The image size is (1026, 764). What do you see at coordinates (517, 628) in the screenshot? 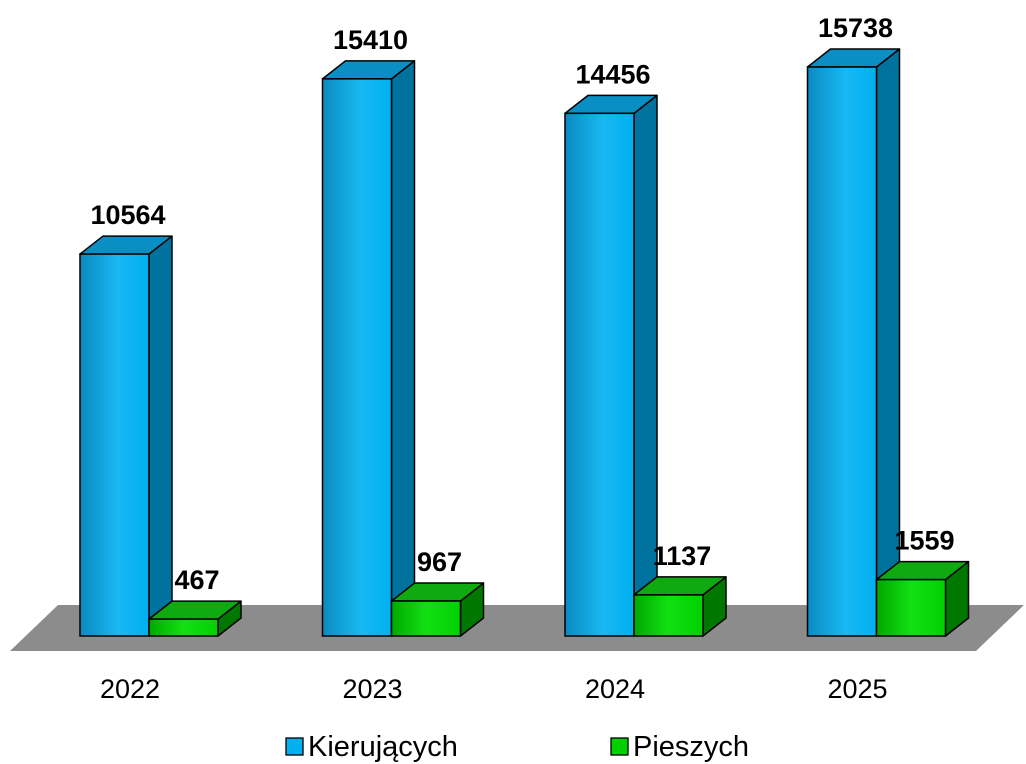
I see `chart-floor` at bounding box center [517, 628].